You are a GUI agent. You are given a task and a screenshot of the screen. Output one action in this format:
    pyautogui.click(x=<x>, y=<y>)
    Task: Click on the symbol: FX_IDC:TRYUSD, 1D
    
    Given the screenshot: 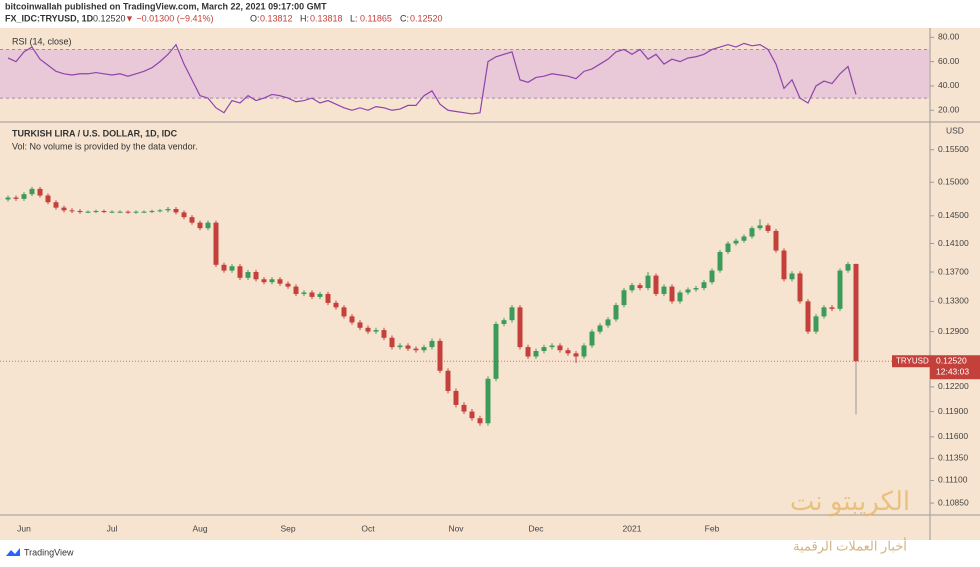 What is the action you would take?
    pyautogui.click(x=49, y=18)
    